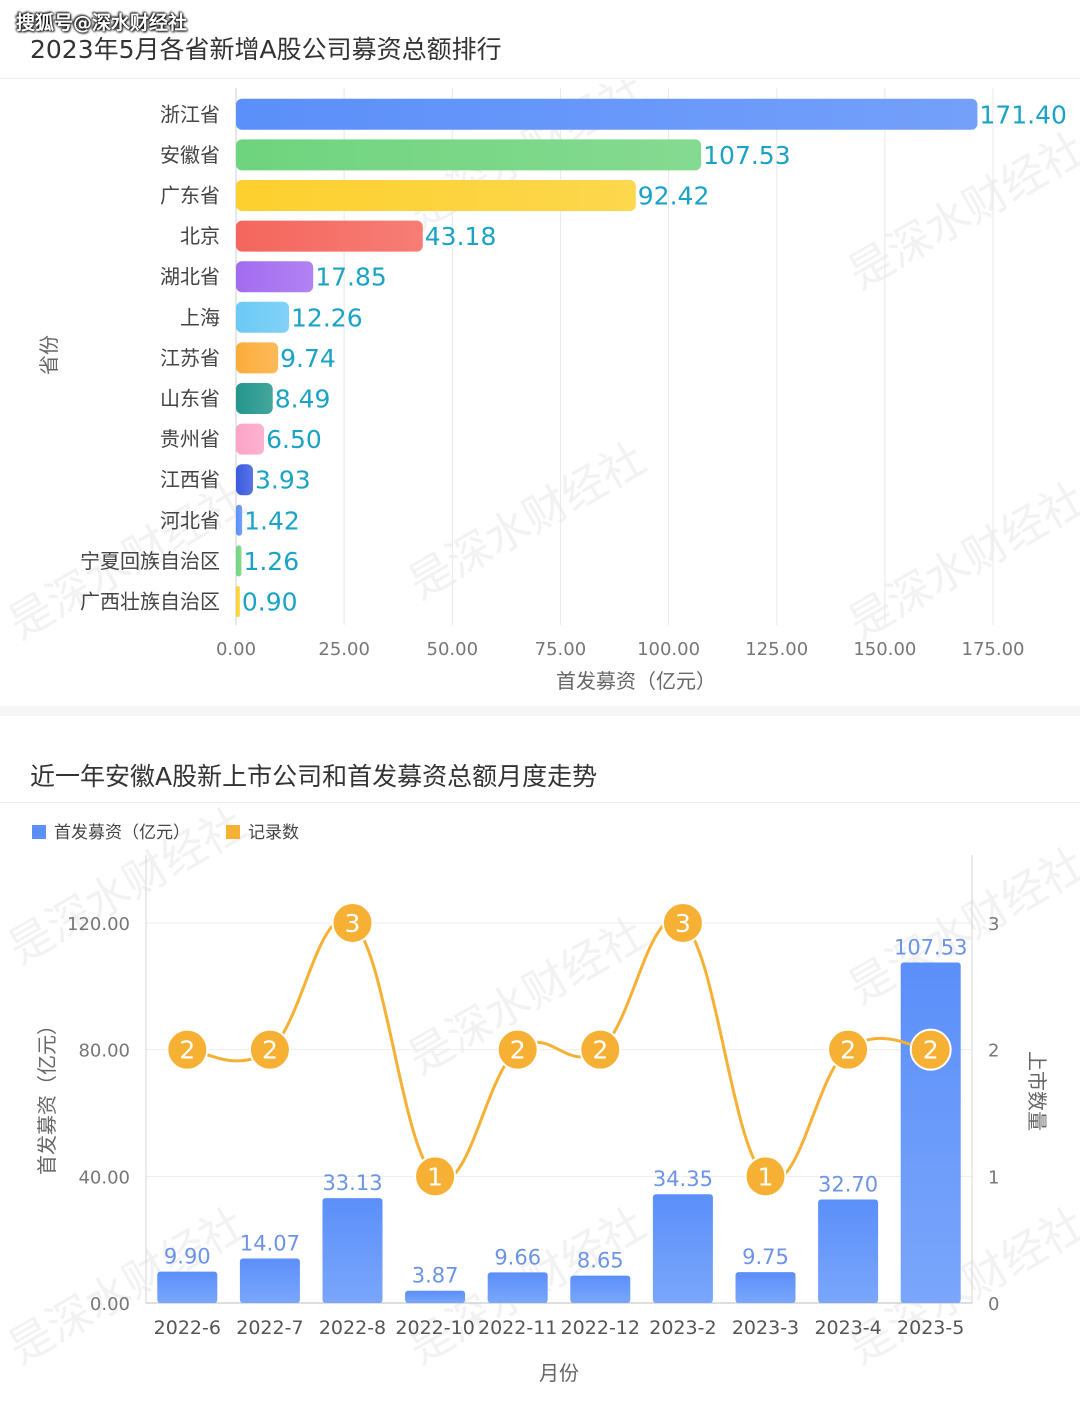 The image size is (1080, 1421). What do you see at coordinates (517, 1328) in the screenshot?
I see `x-tick-label: 2022-11` at bounding box center [517, 1328].